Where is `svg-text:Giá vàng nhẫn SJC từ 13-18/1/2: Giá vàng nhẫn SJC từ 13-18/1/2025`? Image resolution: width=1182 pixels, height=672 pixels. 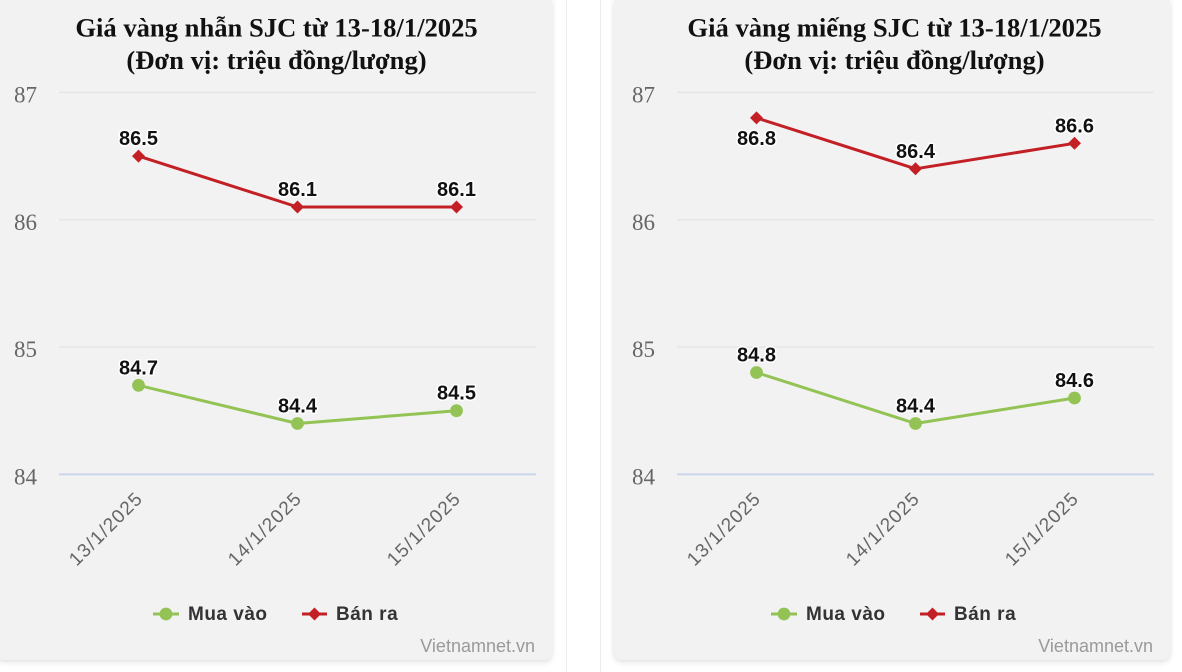
svg-text:Giá vàng nhẫn SJC từ 13-18/1/2: Giá vàng nhẫn SJC từ 13-18/1/2025 is located at coordinates (276, 28).